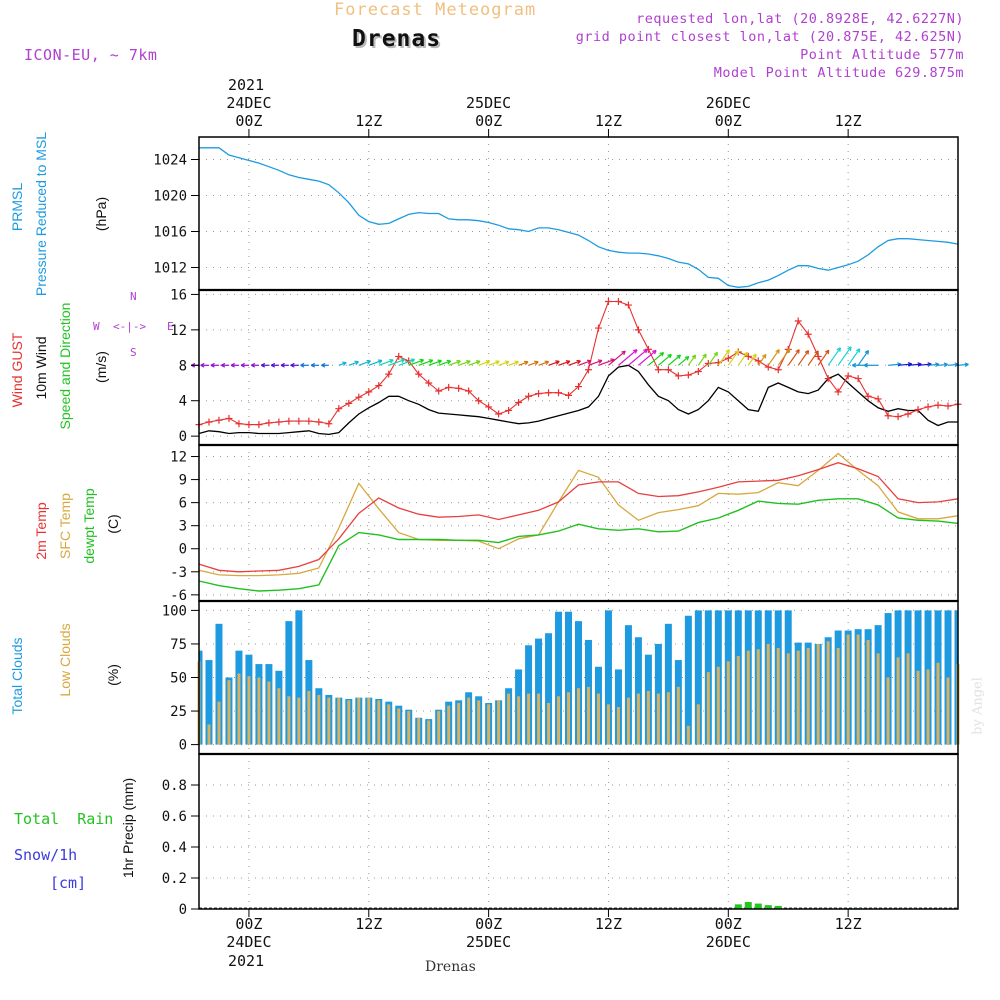  I want to click on precip-axis-tick-label: 0, so click(183, 910).